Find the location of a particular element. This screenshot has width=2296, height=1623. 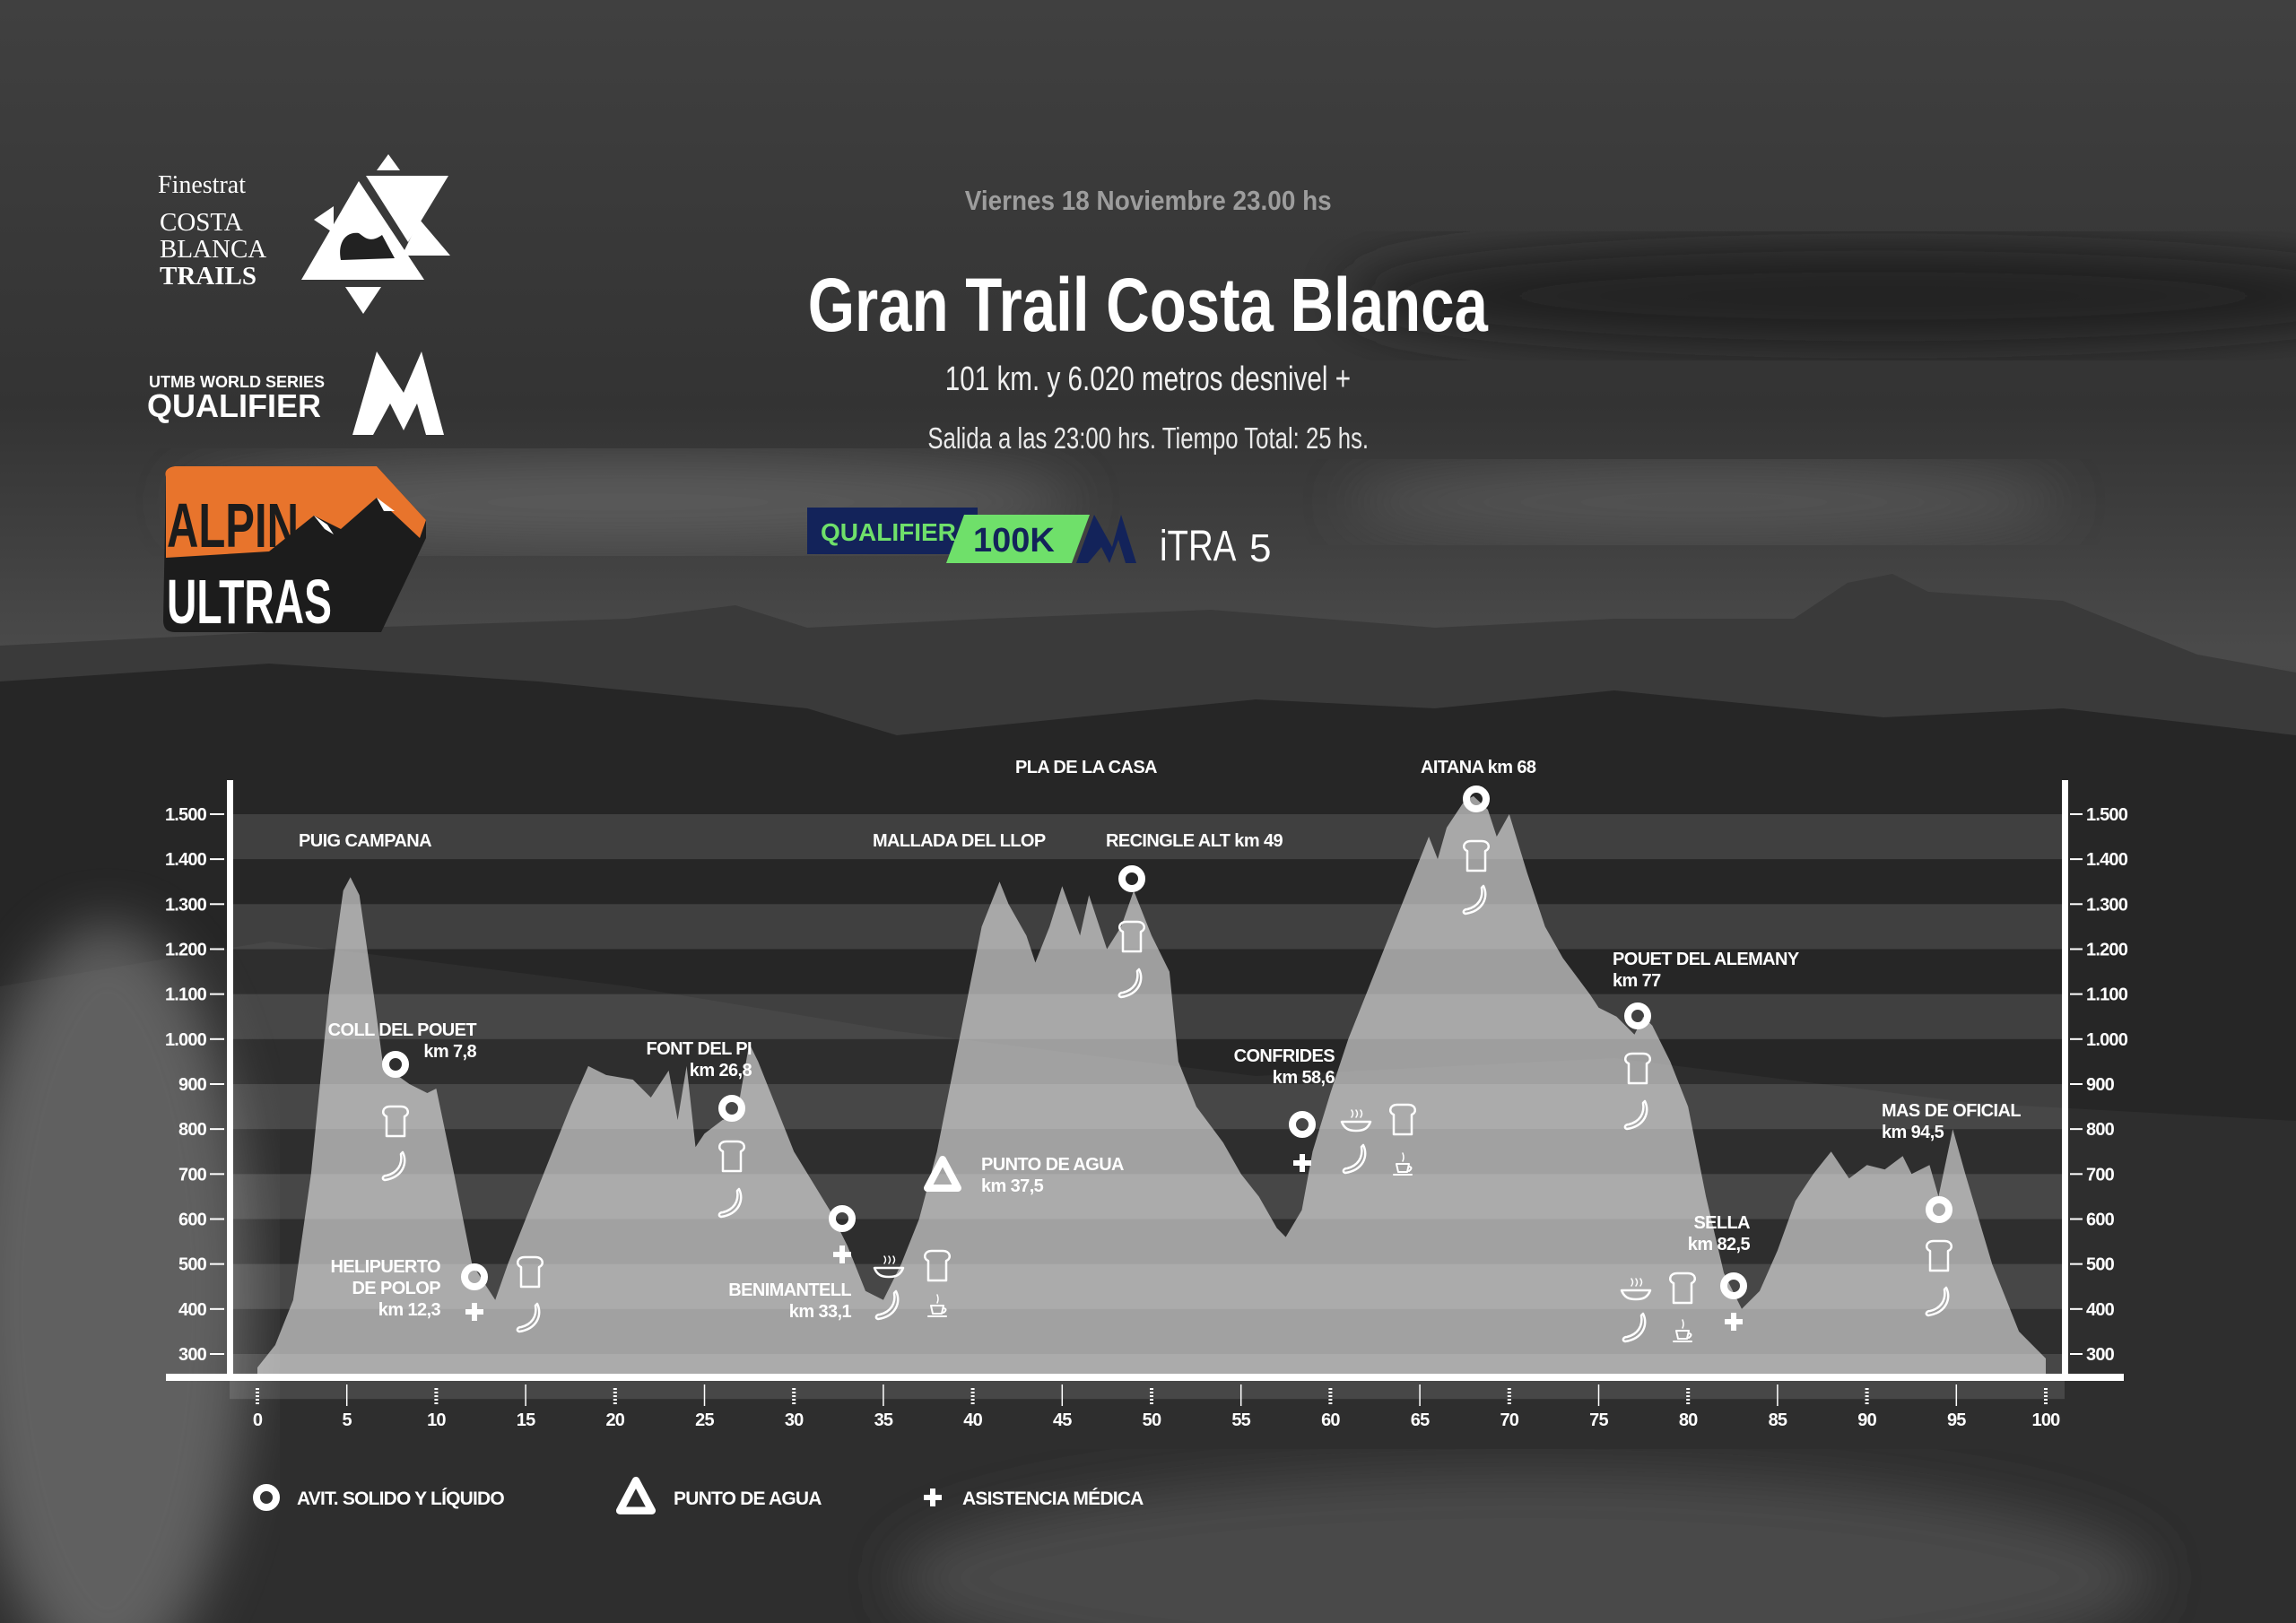

logo-finestrat-text: Finestrat is located at coordinates (202, 185).